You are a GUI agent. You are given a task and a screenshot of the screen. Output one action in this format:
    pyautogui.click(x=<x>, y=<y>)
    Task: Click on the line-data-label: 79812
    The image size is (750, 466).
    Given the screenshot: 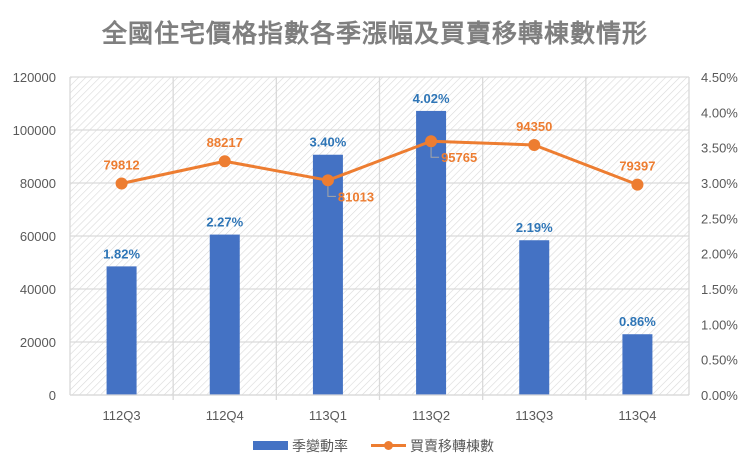 What is the action you would take?
    pyautogui.click(x=122, y=164)
    